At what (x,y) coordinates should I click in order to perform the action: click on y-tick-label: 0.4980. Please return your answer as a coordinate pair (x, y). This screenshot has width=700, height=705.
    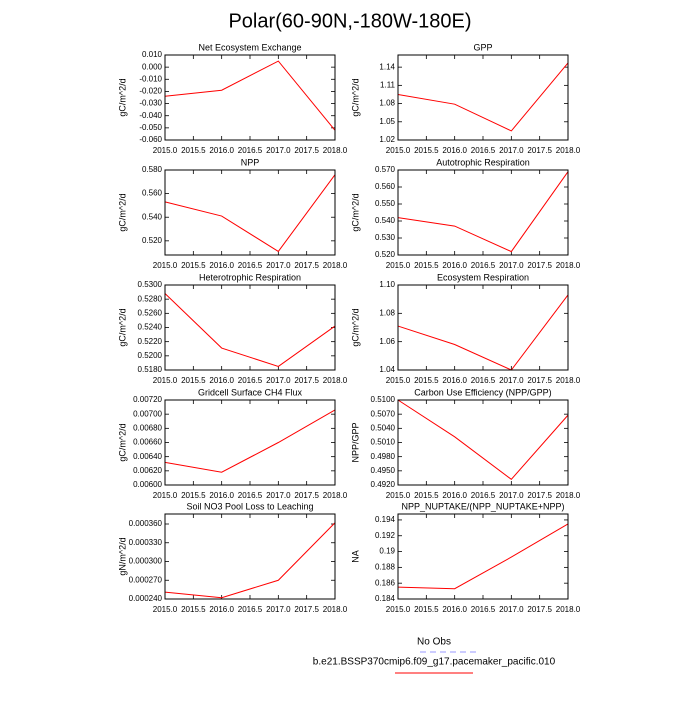
    Looking at the image, I should click on (383, 456).